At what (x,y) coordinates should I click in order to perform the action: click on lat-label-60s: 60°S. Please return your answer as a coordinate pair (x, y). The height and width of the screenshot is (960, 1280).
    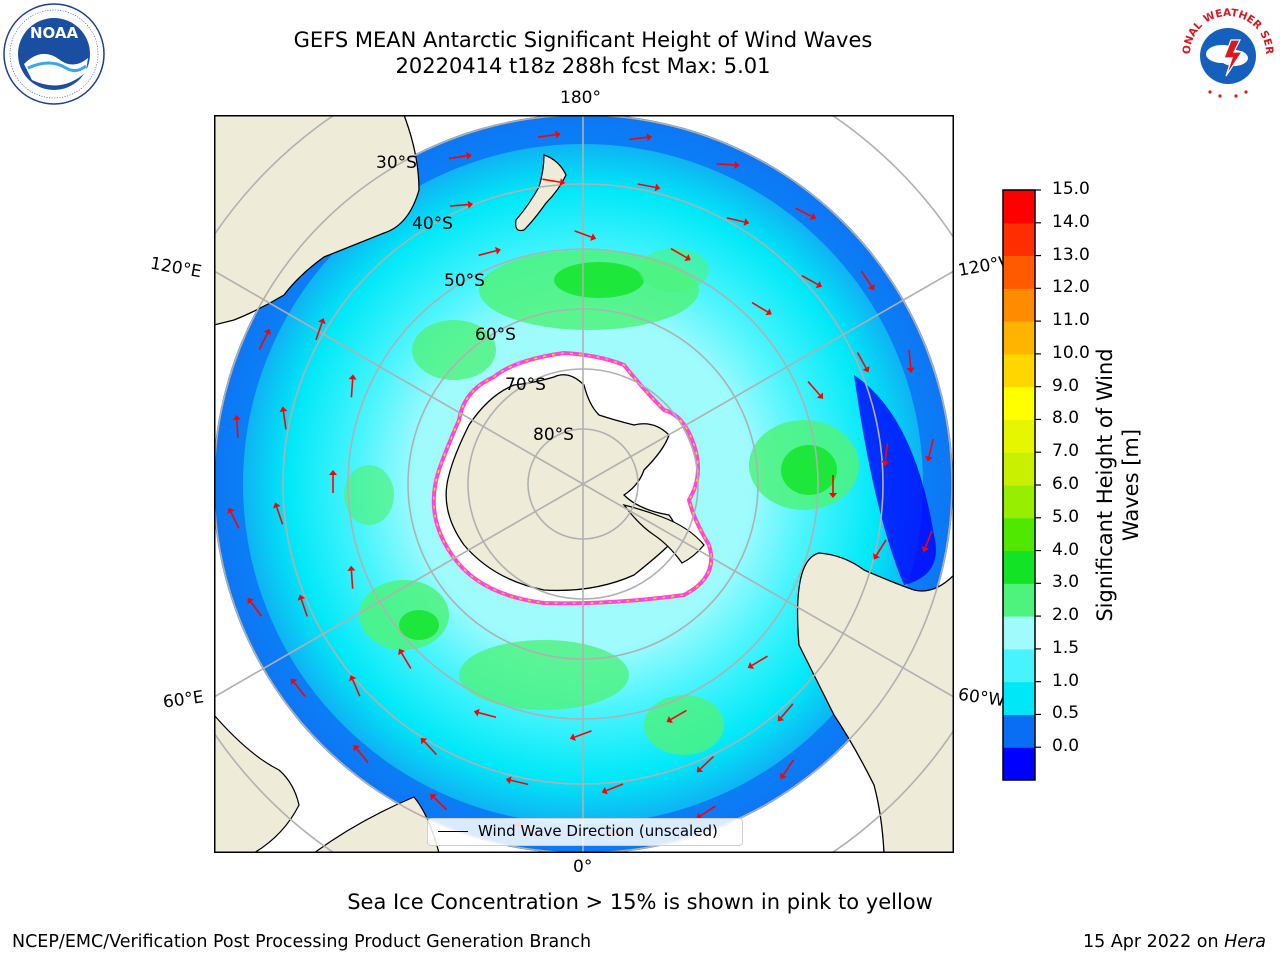
    Looking at the image, I should click on (495, 335).